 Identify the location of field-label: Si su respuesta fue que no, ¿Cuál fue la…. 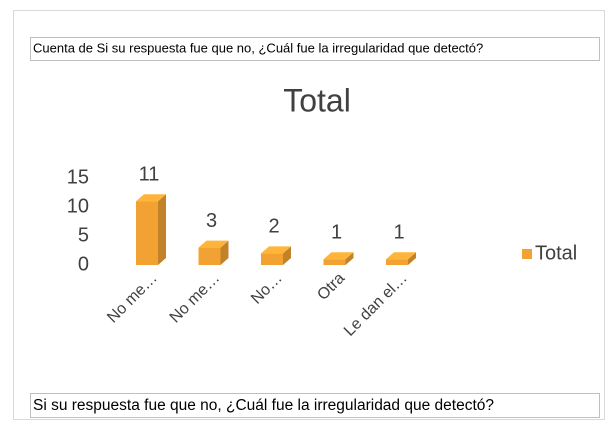
(263, 405).